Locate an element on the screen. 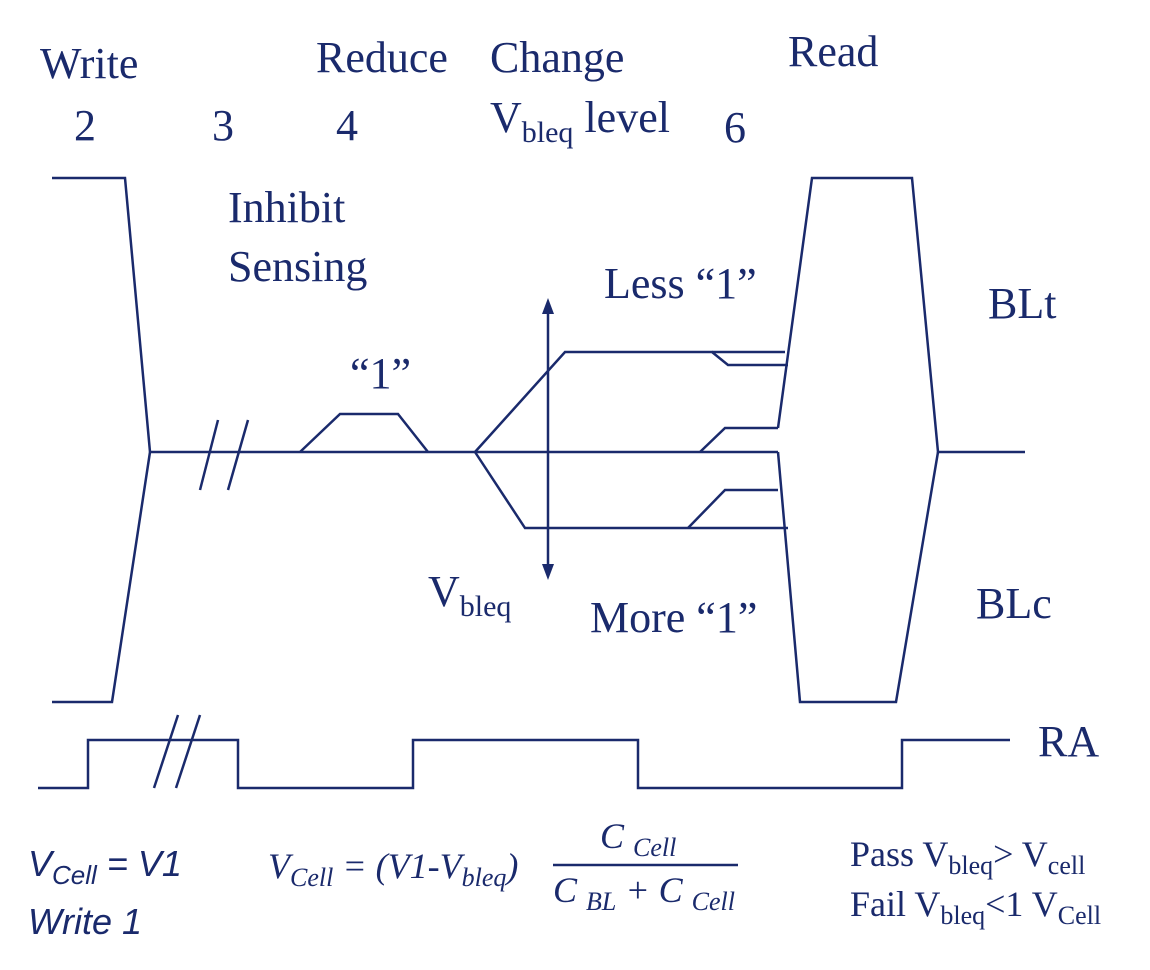 The height and width of the screenshot is (970, 1150). blt-read is located at coordinates (900, 315).